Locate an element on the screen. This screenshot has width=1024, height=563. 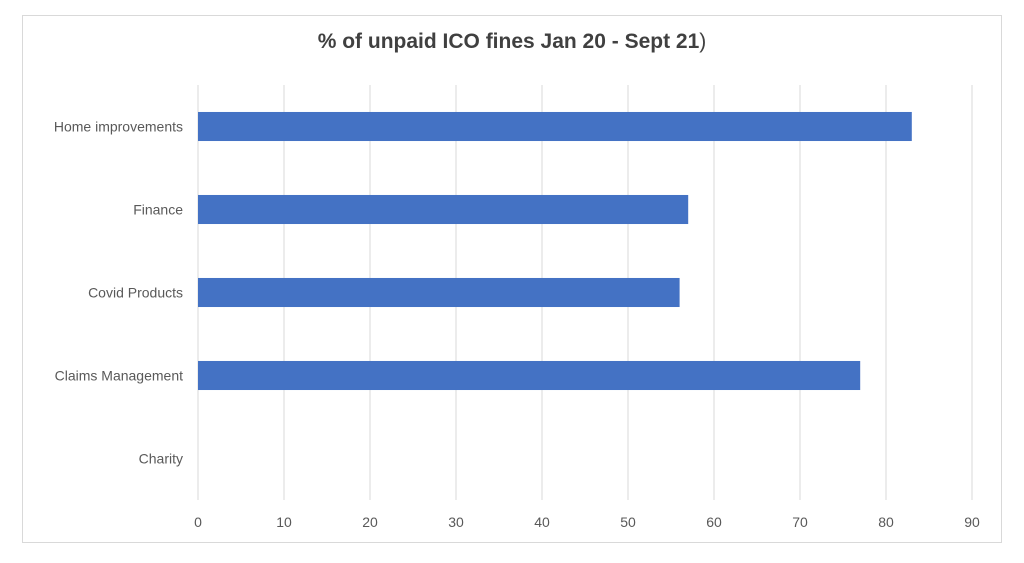
x-tick-label: 50 is located at coordinates (628, 522).